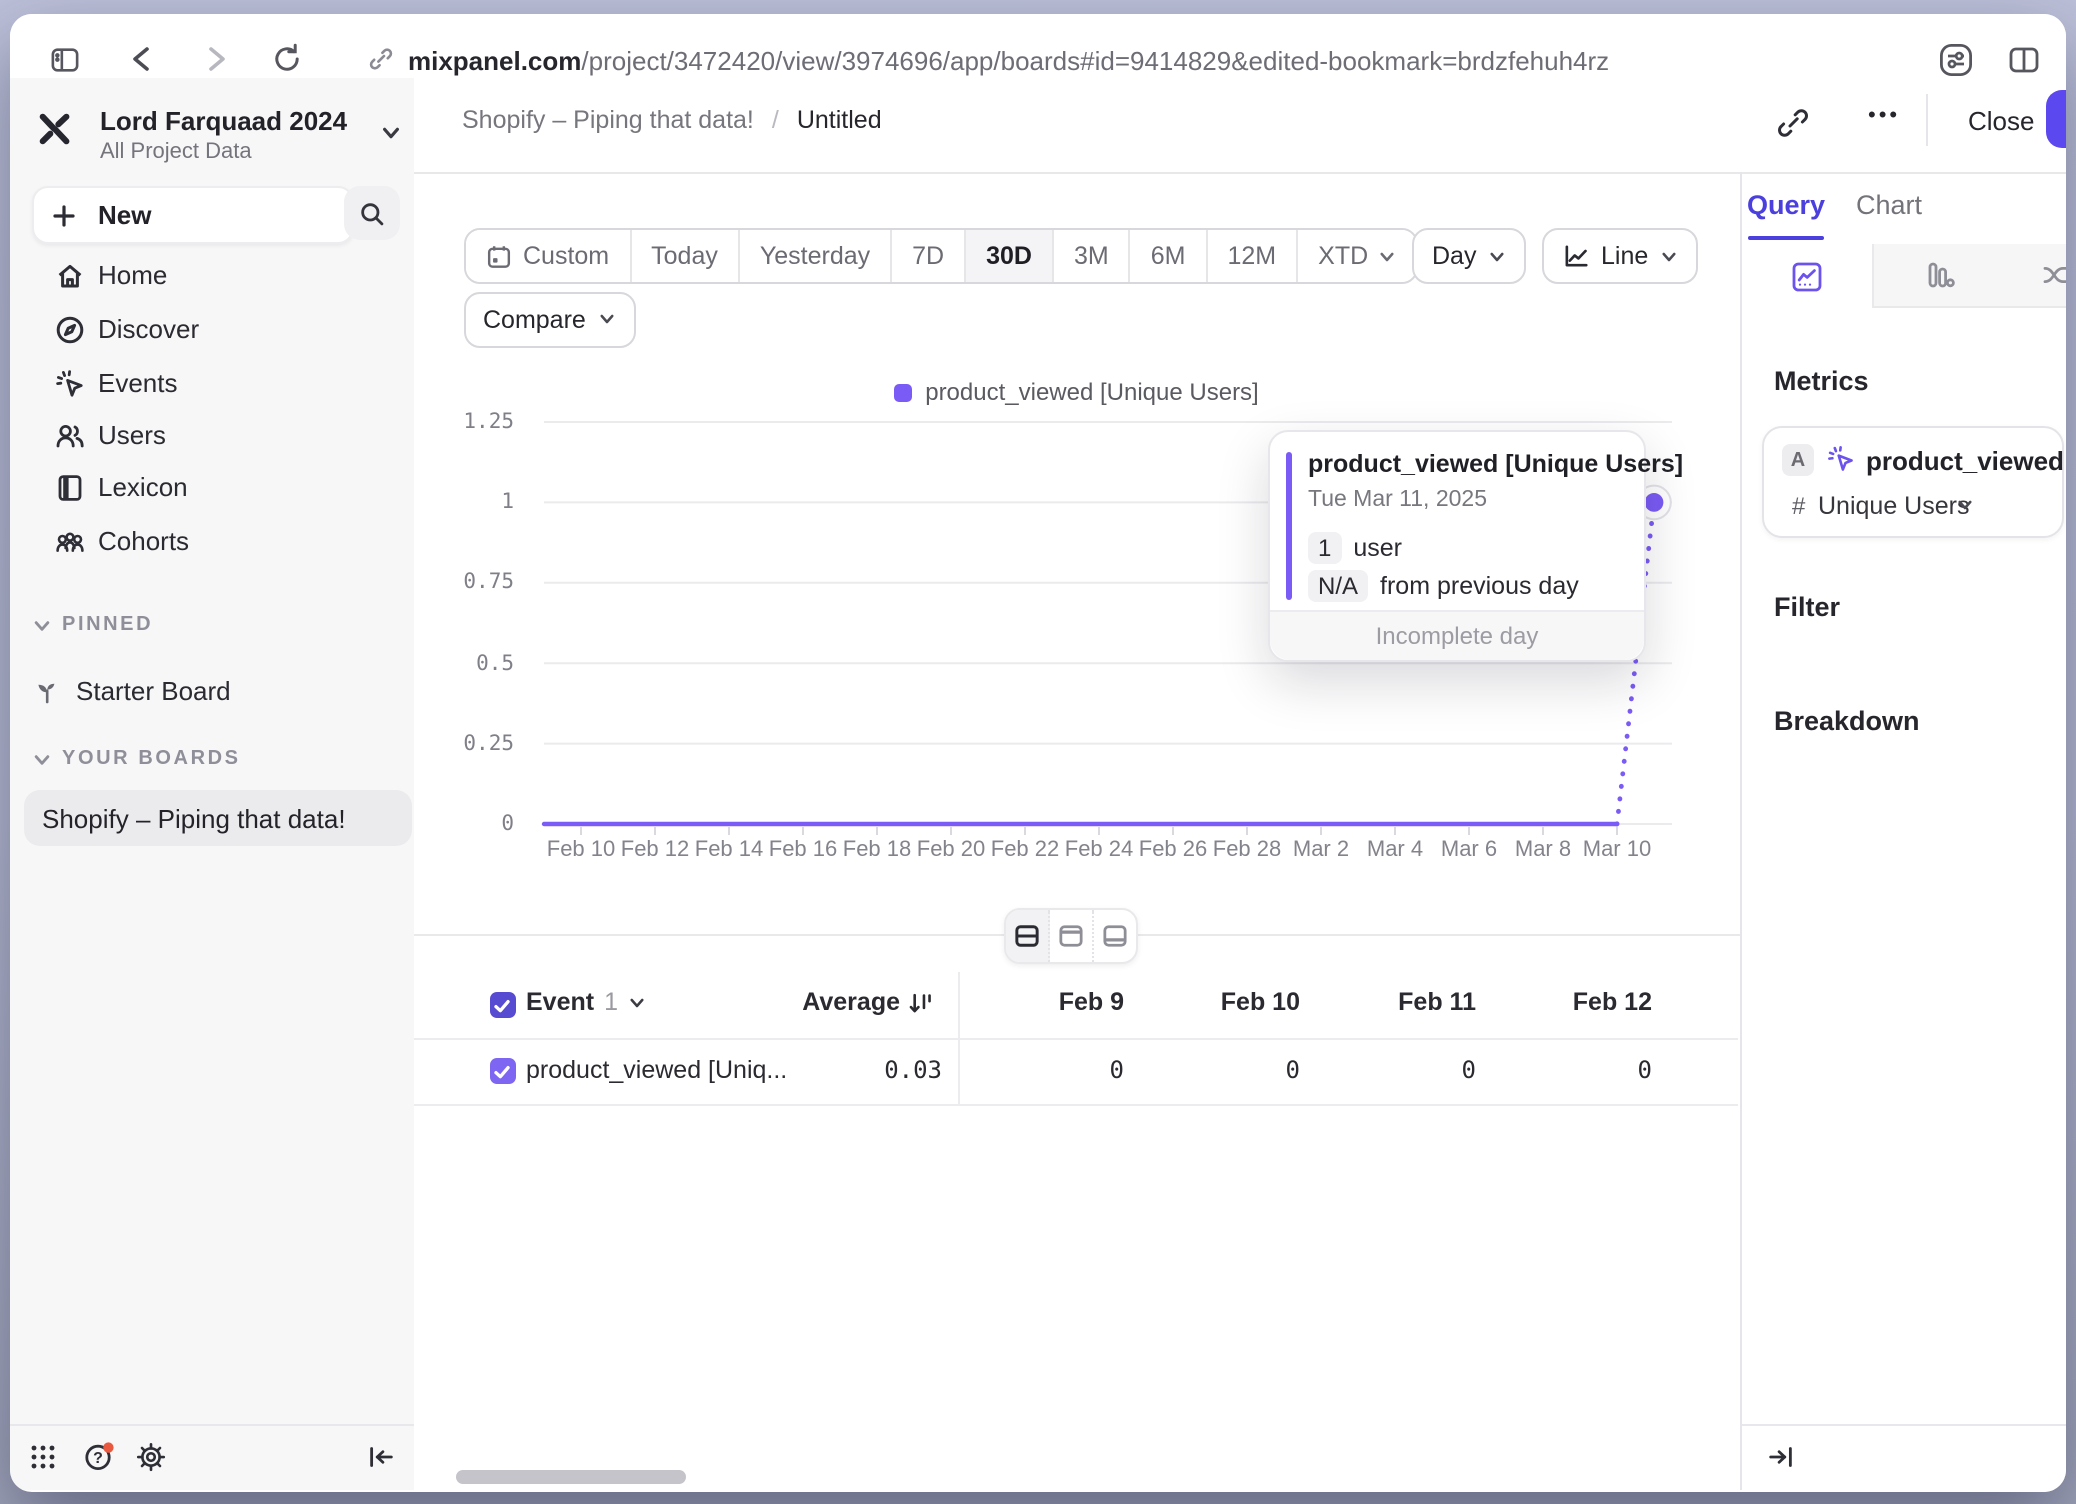  What do you see at coordinates (222, 435) in the screenshot?
I see `sidebar-item-users: Users` at bounding box center [222, 435].